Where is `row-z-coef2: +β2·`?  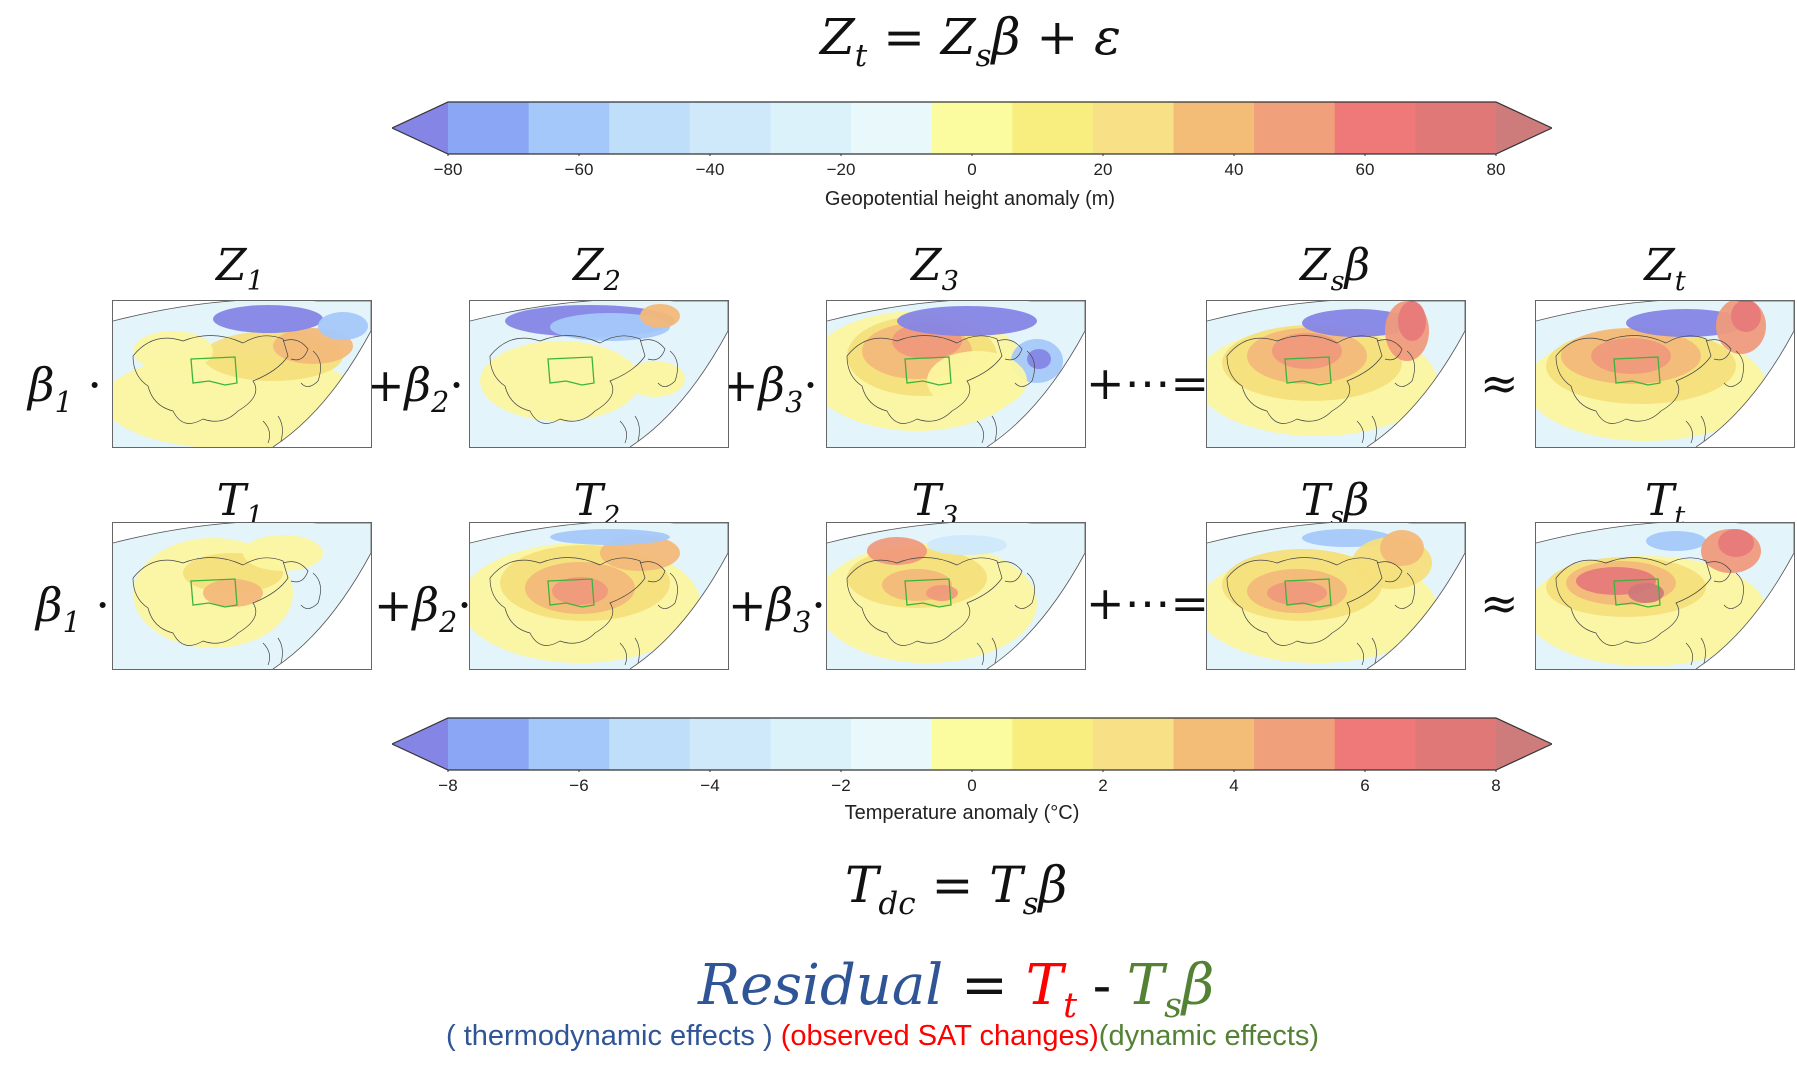 row-z-coef2: +β2· is located at coordinates (415, 388).